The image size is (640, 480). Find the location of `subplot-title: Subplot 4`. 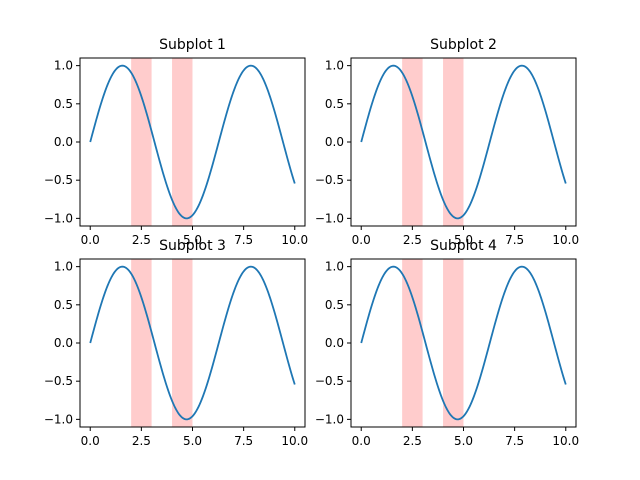

subplot-title: Subplot 4 is located at coordinates (463, 246).